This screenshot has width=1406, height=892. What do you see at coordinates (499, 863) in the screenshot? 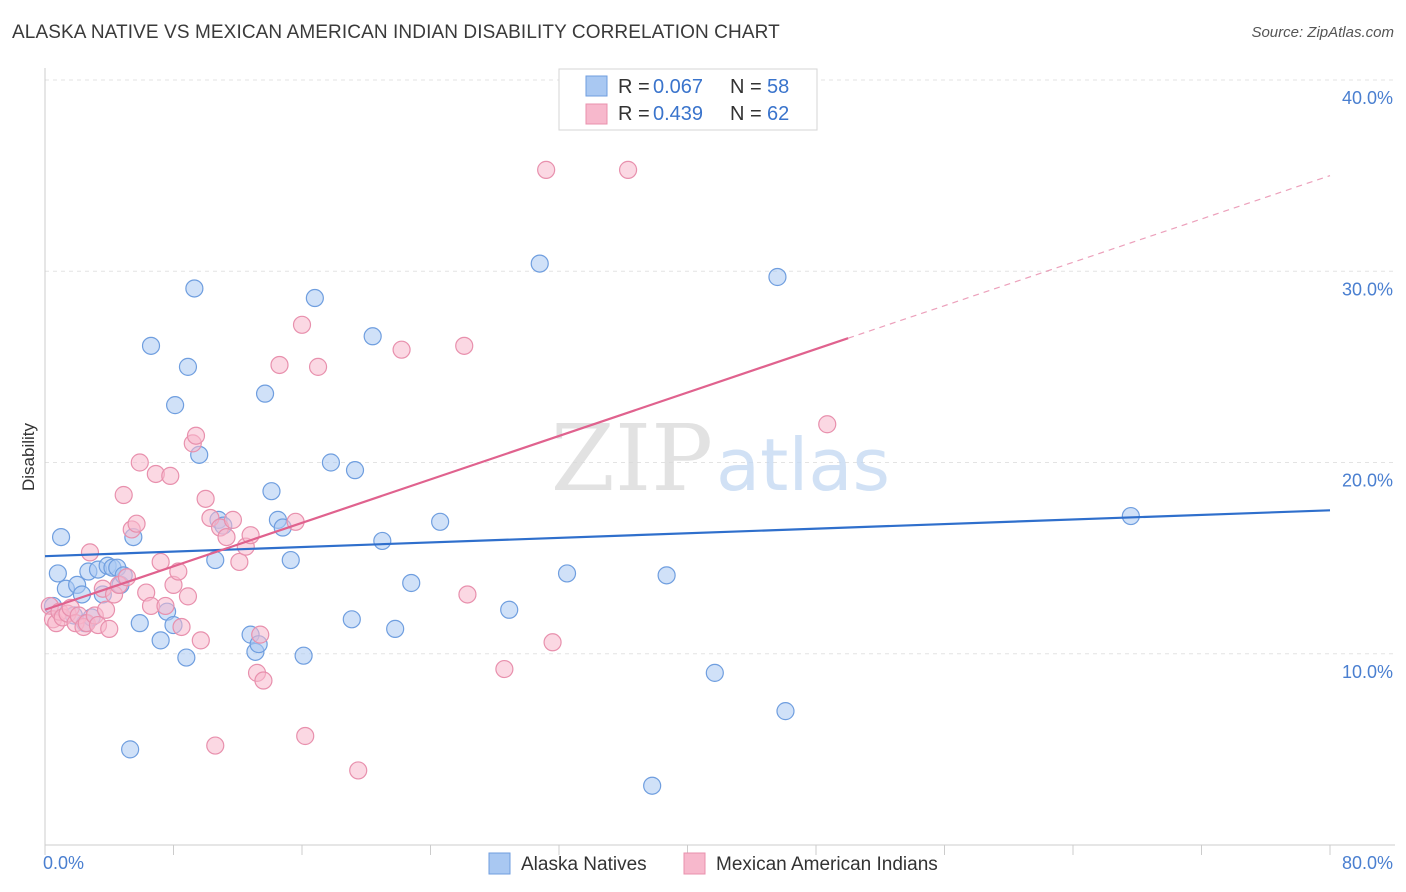
I see `bottom-legend-swatch-alaska` at bounding box center [499, 863].